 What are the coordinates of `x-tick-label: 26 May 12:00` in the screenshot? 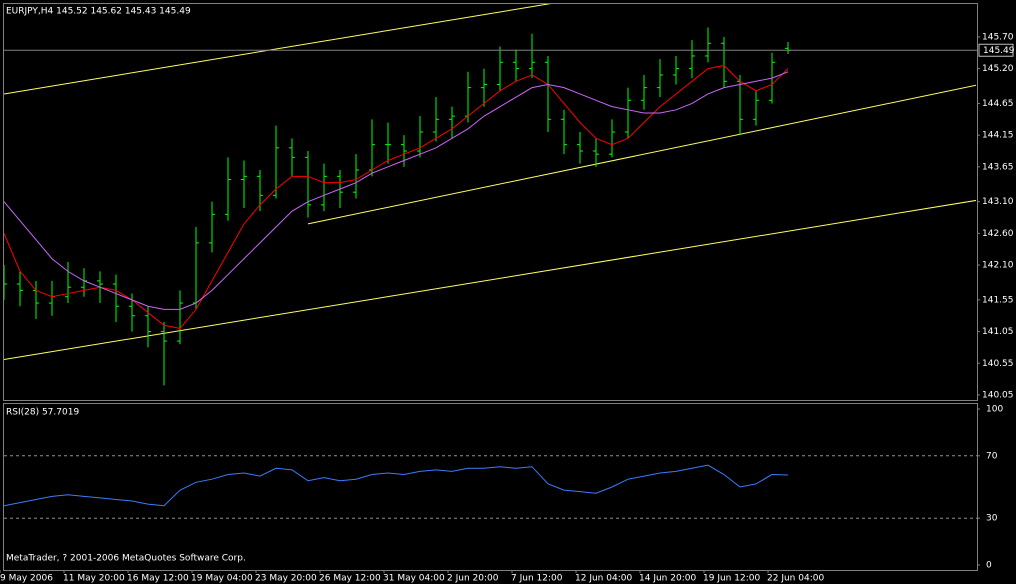 It's located at (350, 579).